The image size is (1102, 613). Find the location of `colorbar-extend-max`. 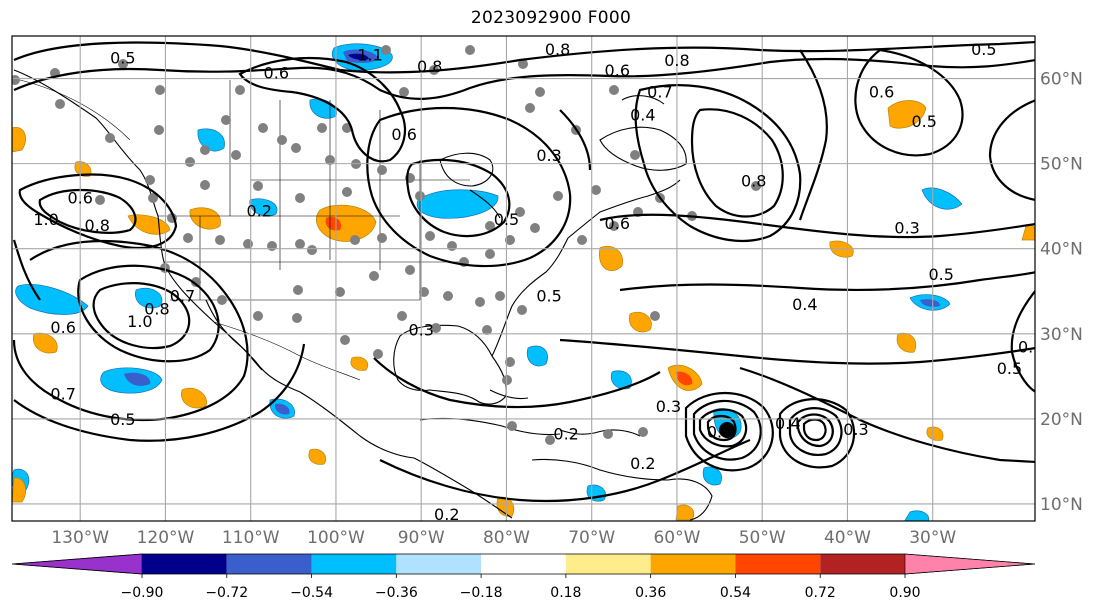

colorbar-extend-max is located at coordinates (970, 564).